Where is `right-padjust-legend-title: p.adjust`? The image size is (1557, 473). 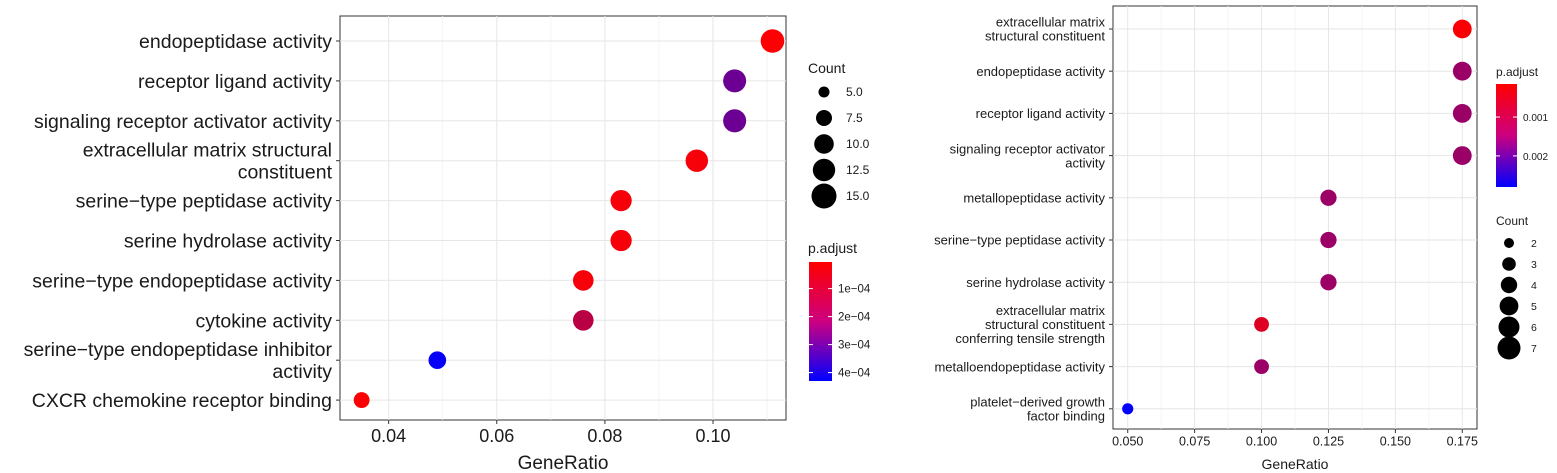 right-padjust-legend-title: p.adjust is located at coordinates (1517, 72).